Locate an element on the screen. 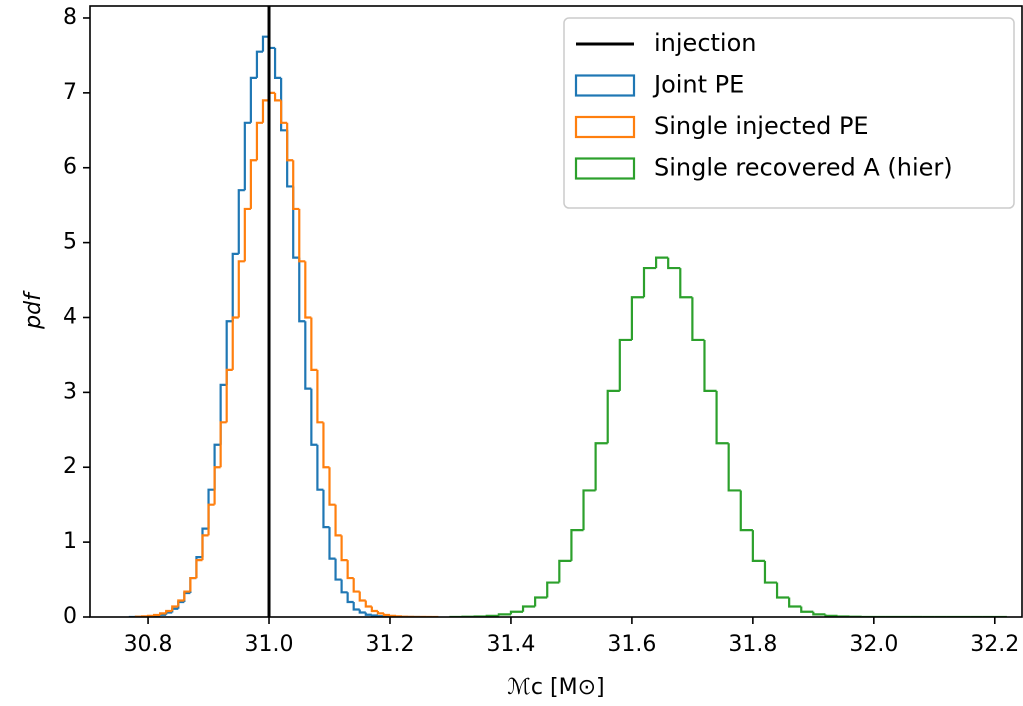 This screenshot has width=1023, height=706. y-tick-label: 2 is located at coordinates (70, 466).